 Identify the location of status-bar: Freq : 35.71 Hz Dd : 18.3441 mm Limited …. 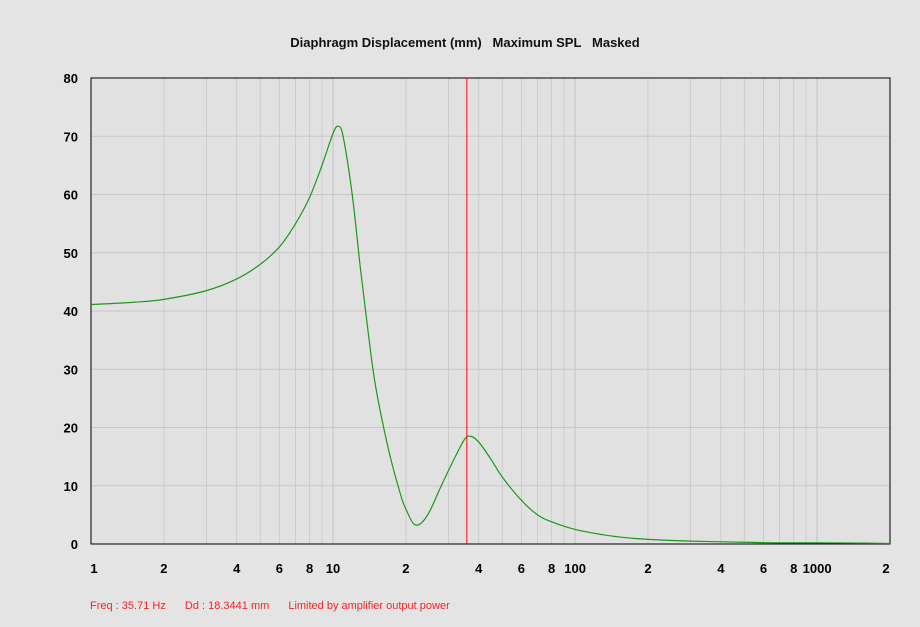
(278, 606).